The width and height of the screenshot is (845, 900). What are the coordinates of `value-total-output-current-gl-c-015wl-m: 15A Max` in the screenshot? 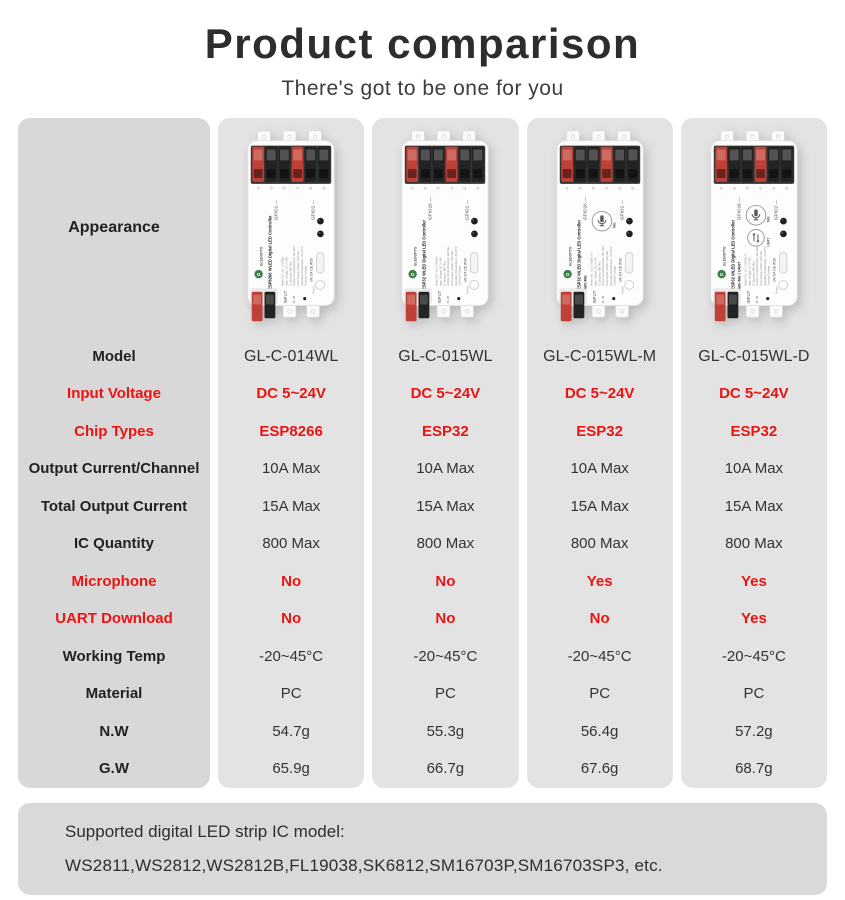 It's located at (599, 506).